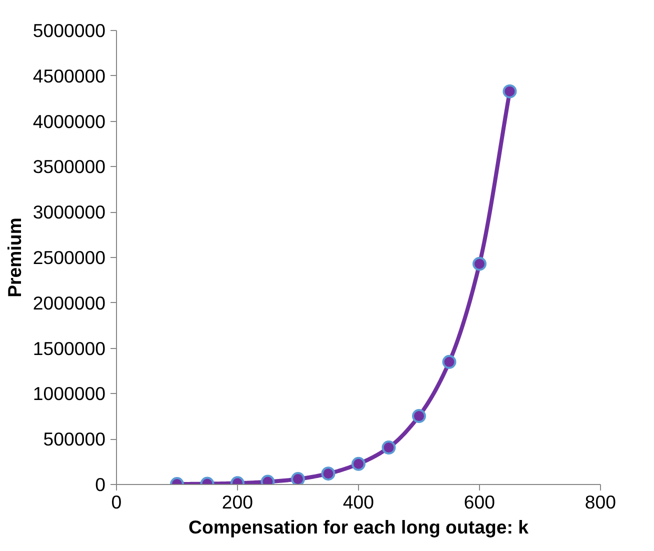  Describe the element at coordinates (14, 258) in the screenshot. I see `y-axis-title: Premium` at that location.